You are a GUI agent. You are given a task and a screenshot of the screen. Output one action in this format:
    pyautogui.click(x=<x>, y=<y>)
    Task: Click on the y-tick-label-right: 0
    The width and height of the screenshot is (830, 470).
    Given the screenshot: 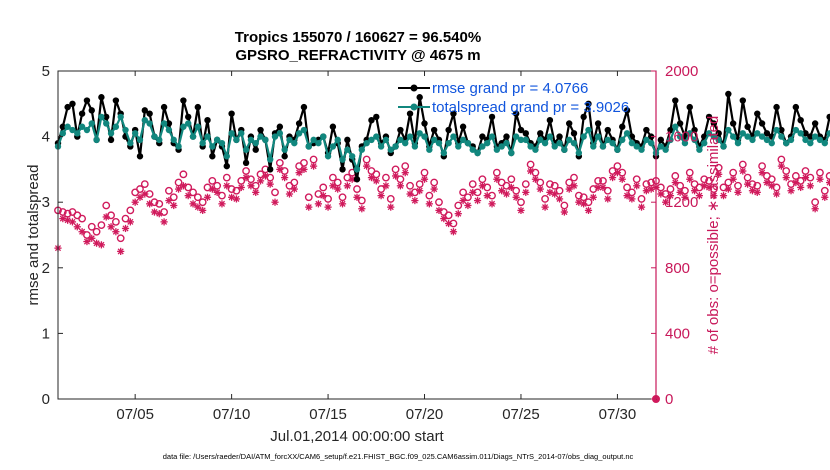 What is the action you would take?
    pyautogui.click(x=669, y=399)
    